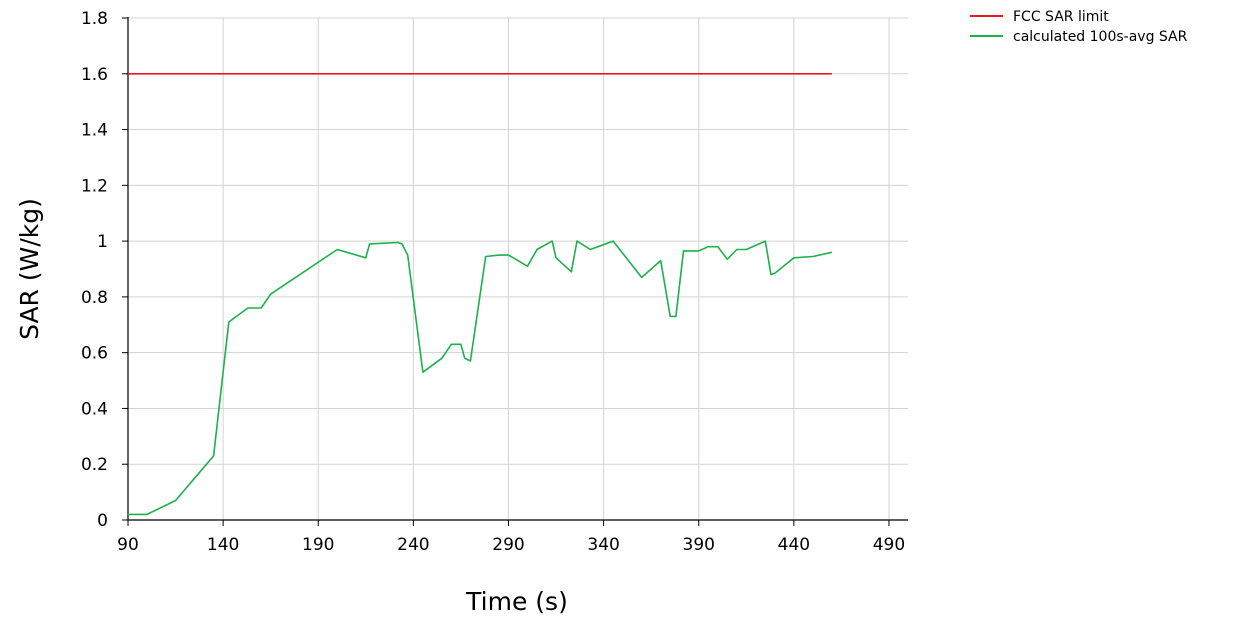 The image size is (1258, 618). What do you see at coordinates (102, 521) in the screenshot?
I see `y-tick-label: 0` at bounding box center [102, 521].